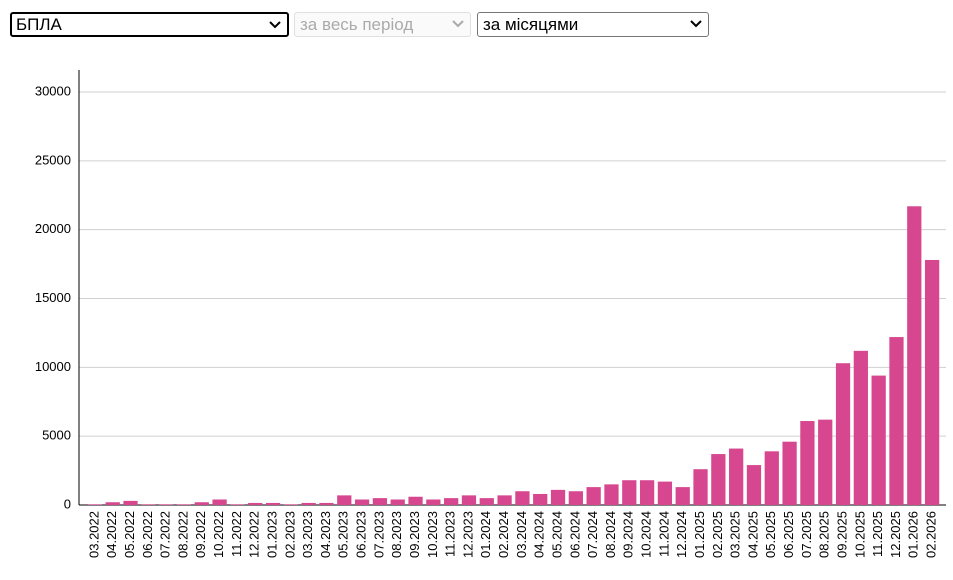 Image resolution: width=953 pixels, height=580 pixels. Describe the element at coordinates (236, 534) in the screenshot. I see `x-tick-label: 11.2022` at that location.